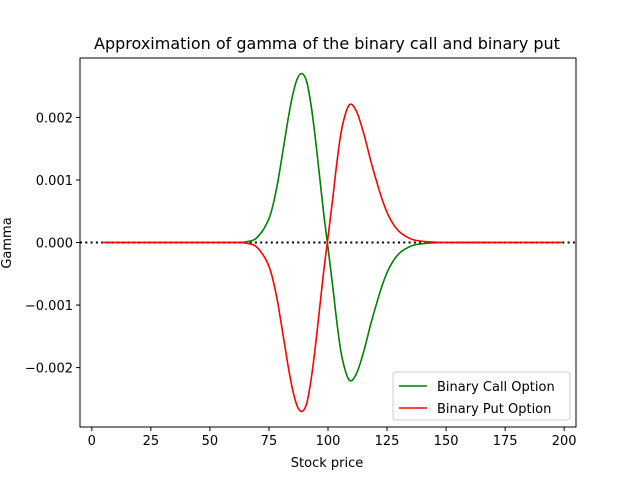  I want to click on x-tick-label: 25, so click(151, 441).